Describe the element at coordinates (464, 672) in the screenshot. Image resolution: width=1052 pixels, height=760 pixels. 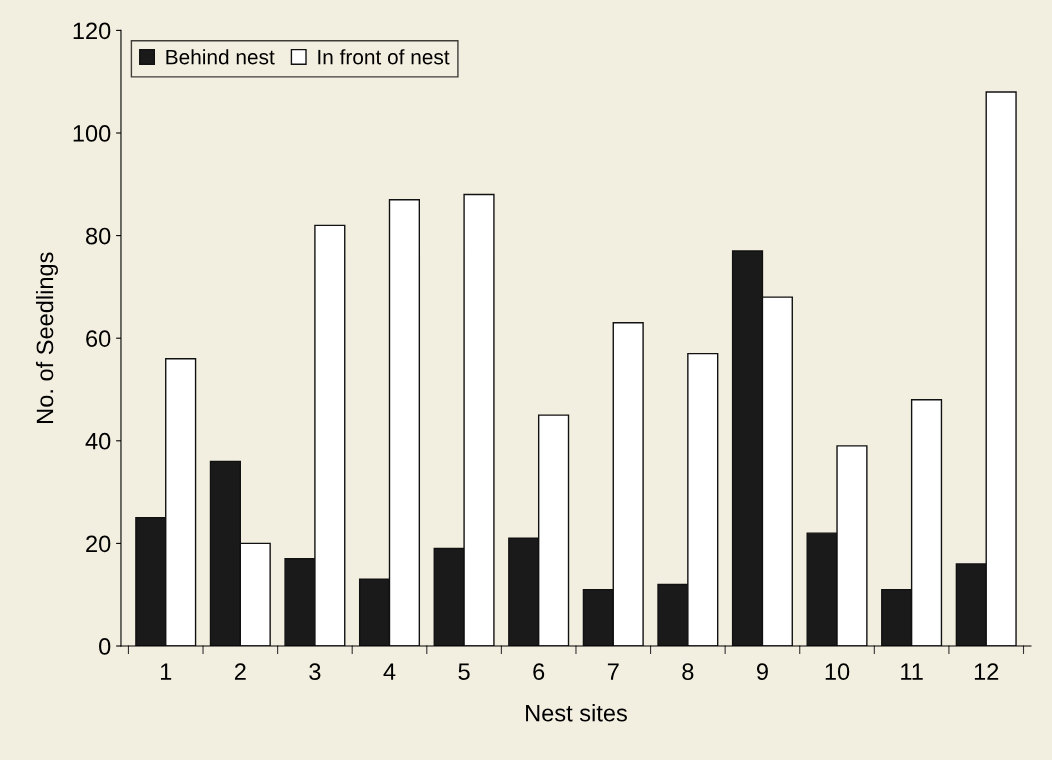
I see `x-tick-label: 5` at that location.